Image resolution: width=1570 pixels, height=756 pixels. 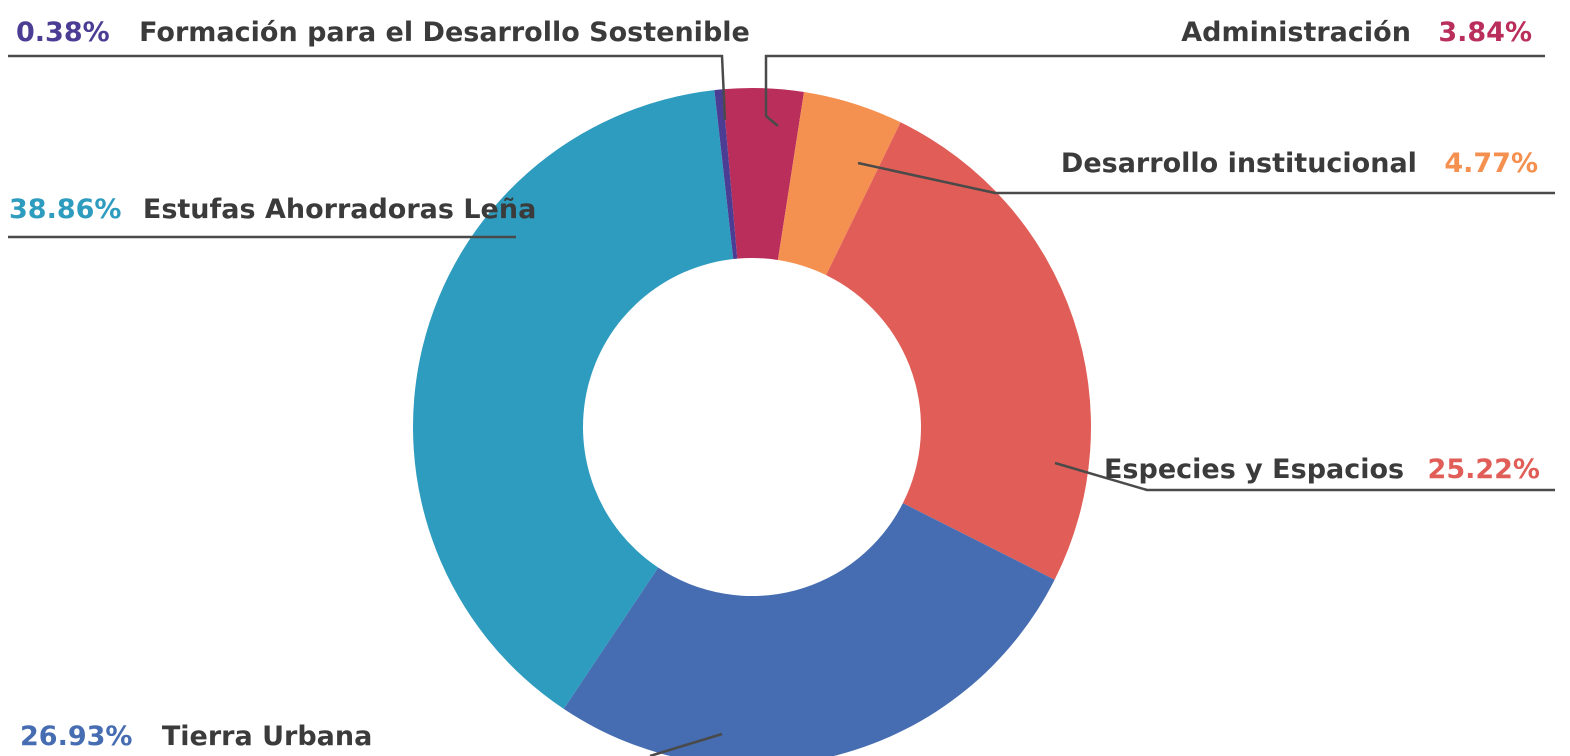 What do you see at coordinates (267, 736) in the screenshot?
I see `slice-name: Tierra Urbana` at bounding box center [267, 736].